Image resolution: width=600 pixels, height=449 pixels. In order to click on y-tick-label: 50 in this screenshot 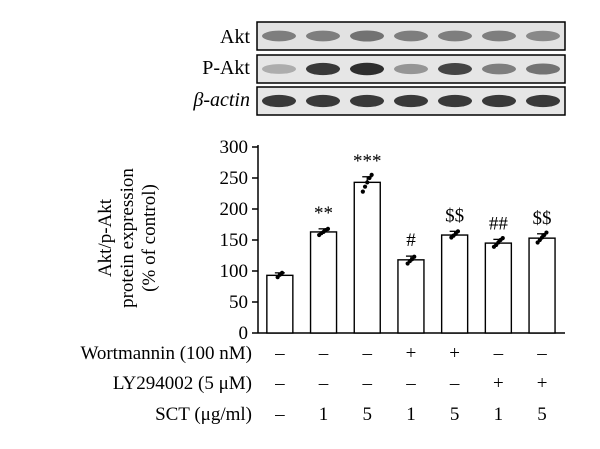, I will do `click(238, 302)`.